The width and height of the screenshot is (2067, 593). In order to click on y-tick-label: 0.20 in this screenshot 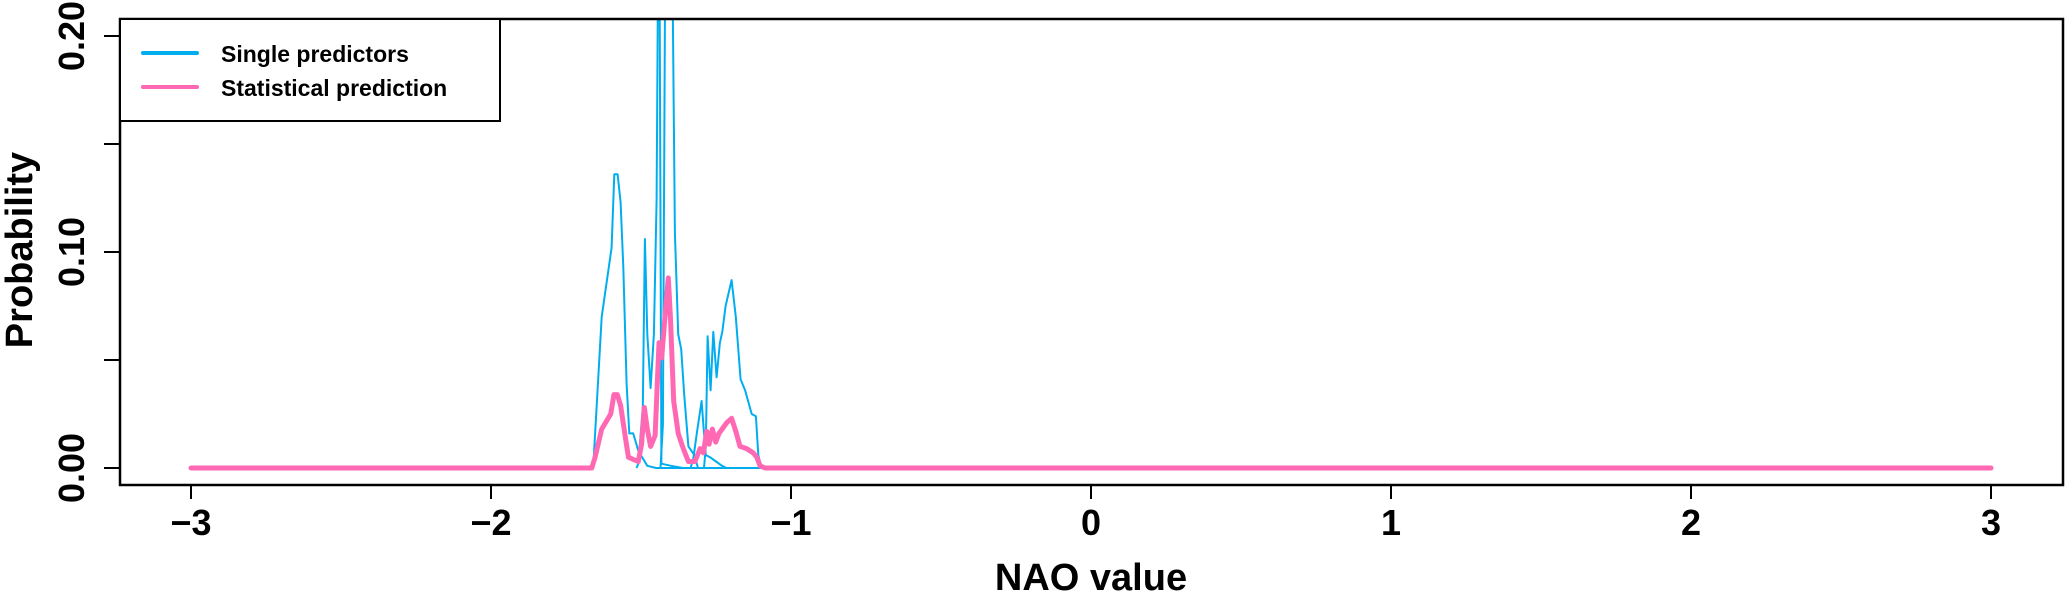, I will do `click(71, 36)`.